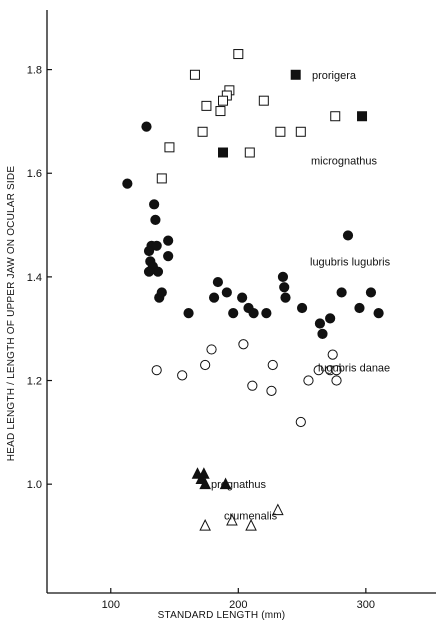 This screenshot has width=443, height=620. I want to click on y-tick-label: 1.6, so click(34, 174).